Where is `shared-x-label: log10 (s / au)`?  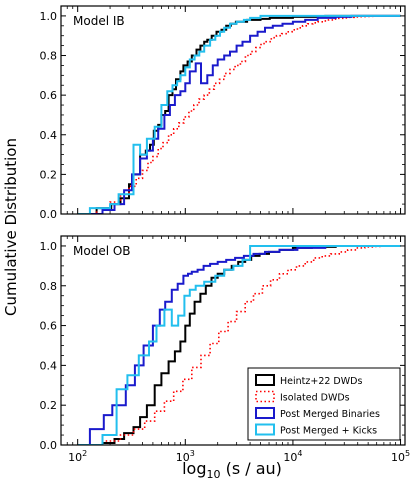 shared-x-label: log10 (s / au) is located at coordinates (232, 470).